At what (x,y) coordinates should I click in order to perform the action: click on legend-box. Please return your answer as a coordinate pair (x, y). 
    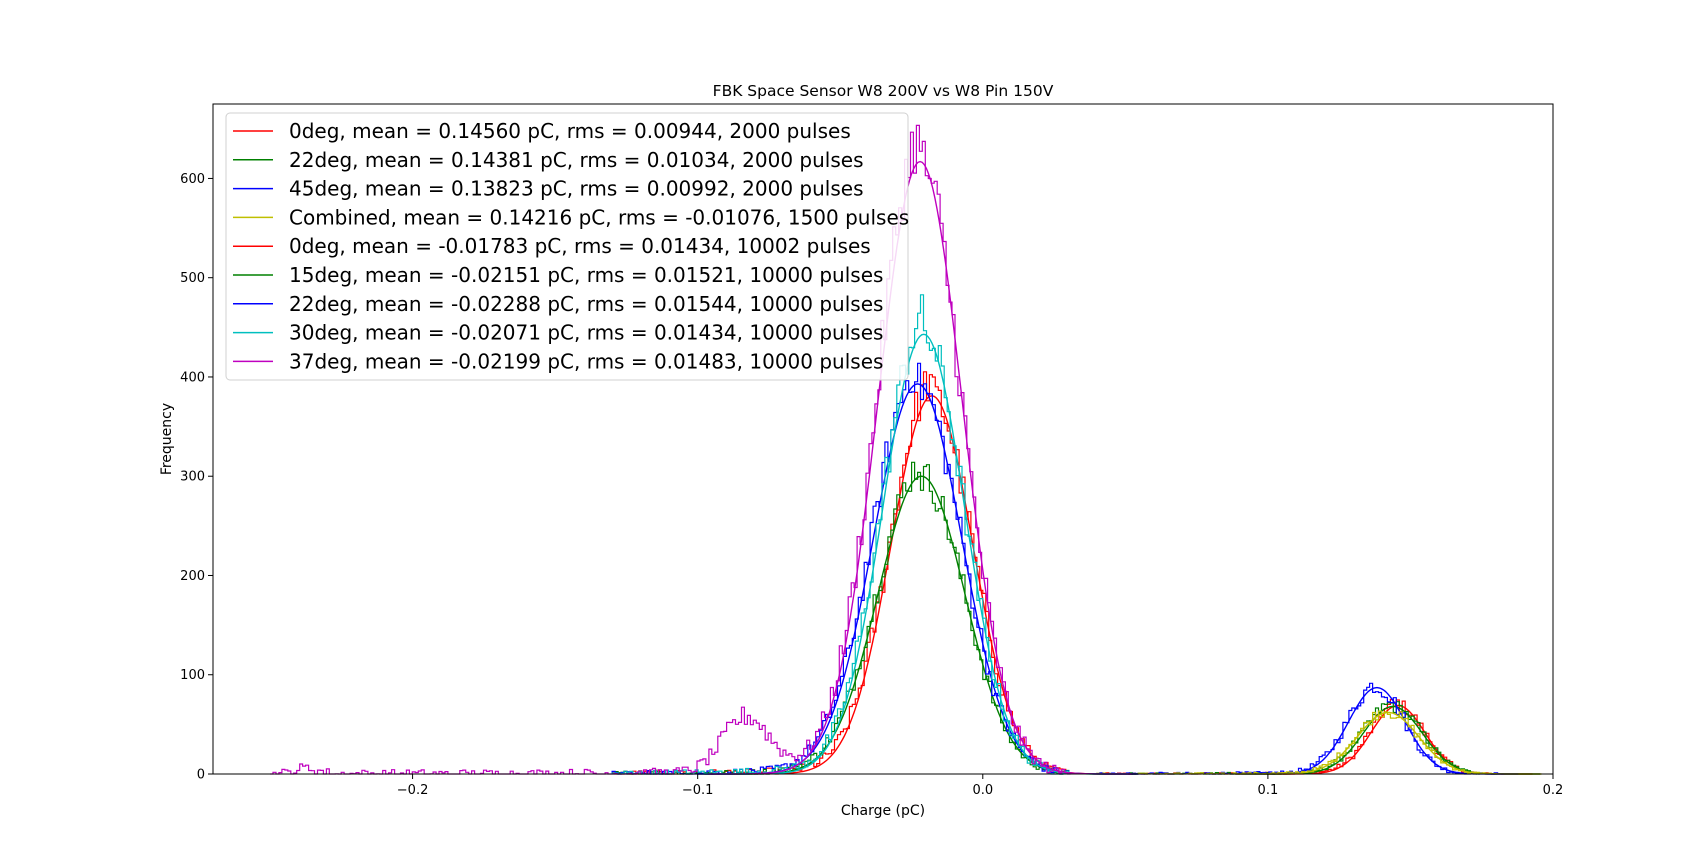
    Looking at the image, I should click on (567, 246).